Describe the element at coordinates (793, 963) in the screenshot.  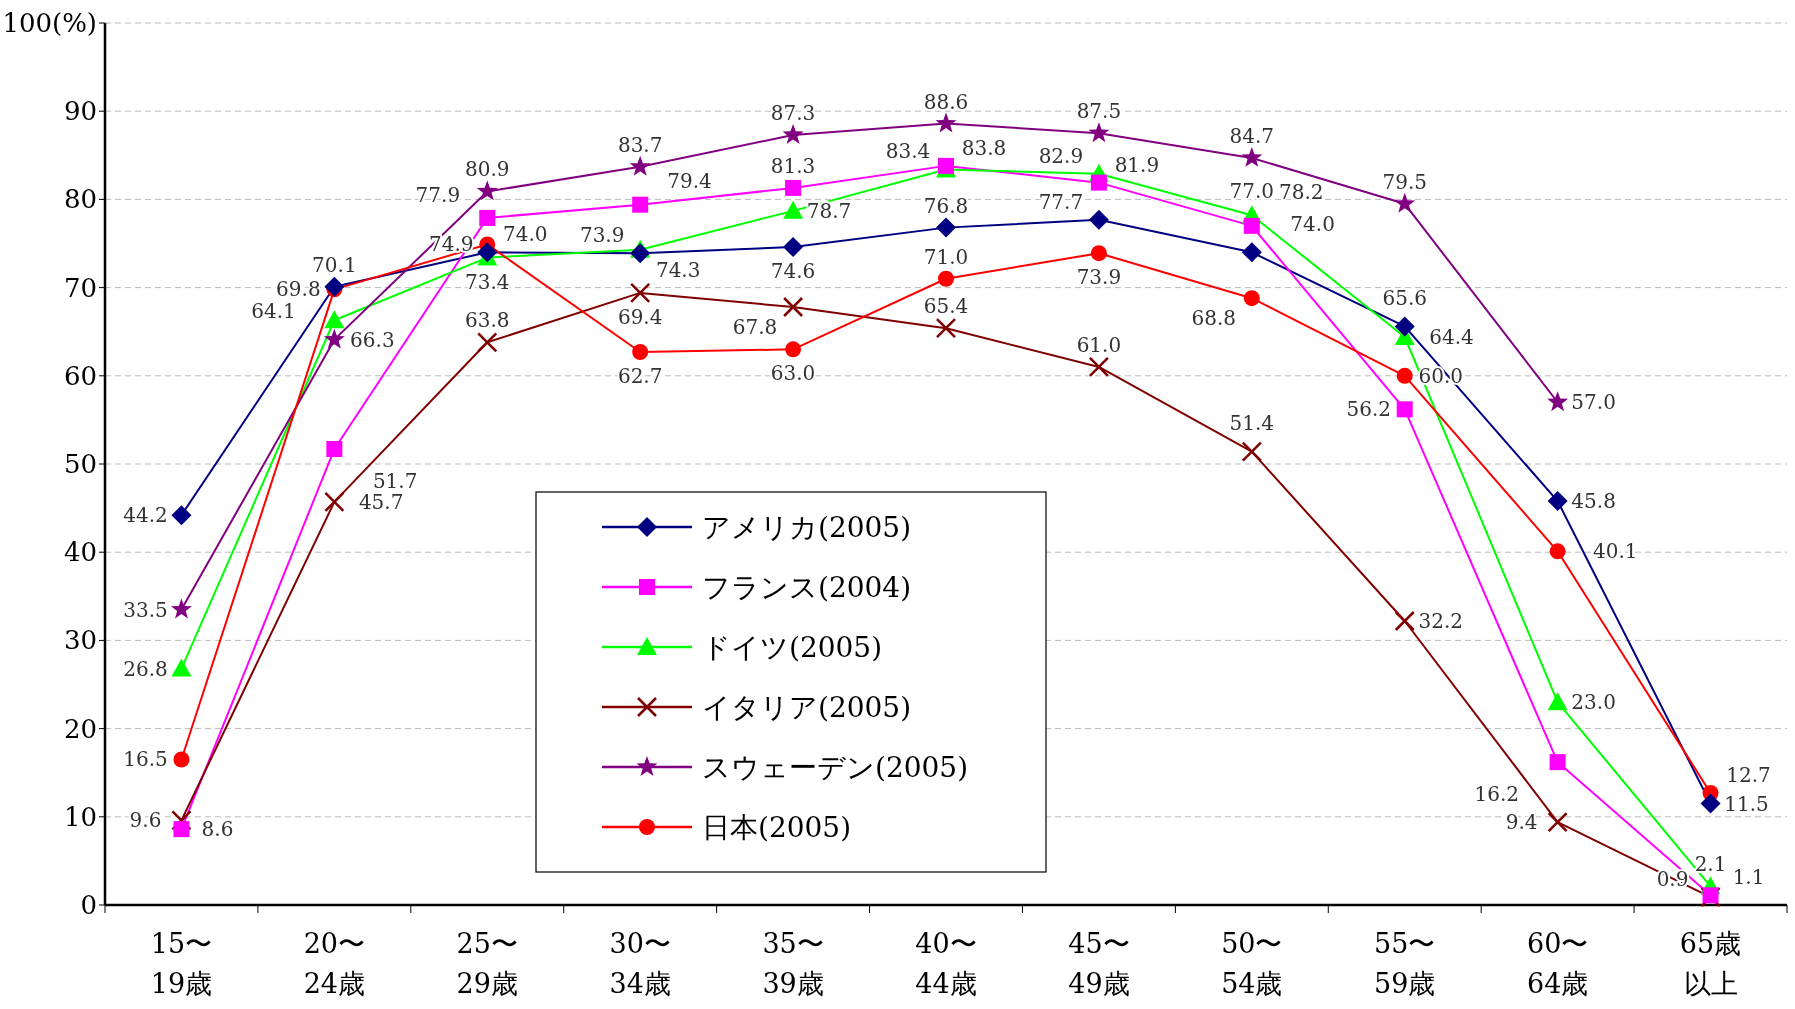
I see `x-tick-label: 35〜 39歳` at that location.